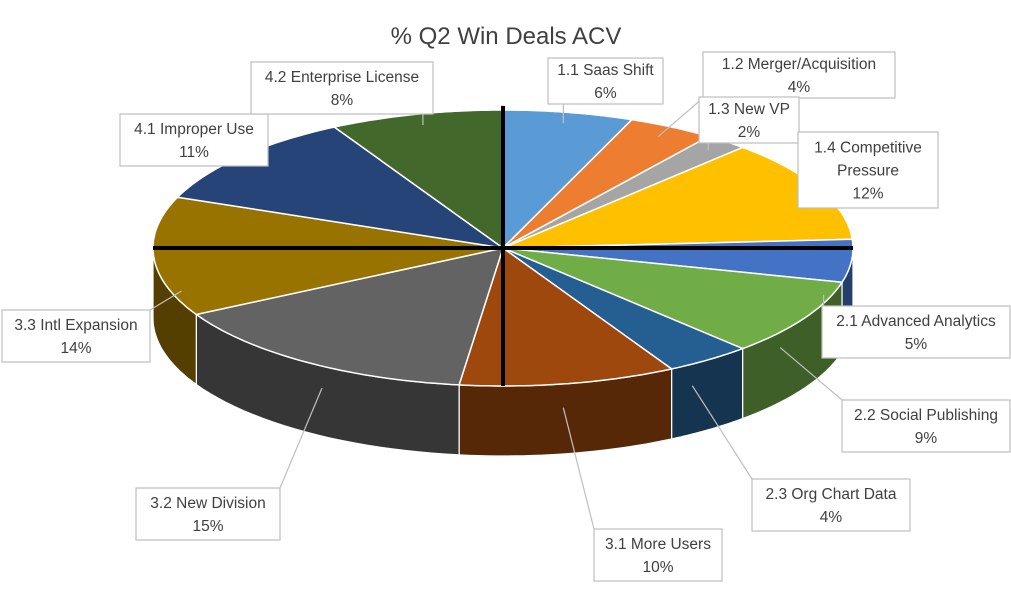 This screenshot has height=591, width=1011. I want to click on data-label-1-3-new-vp: 1.3 New VP 2%, so click(749, 123).